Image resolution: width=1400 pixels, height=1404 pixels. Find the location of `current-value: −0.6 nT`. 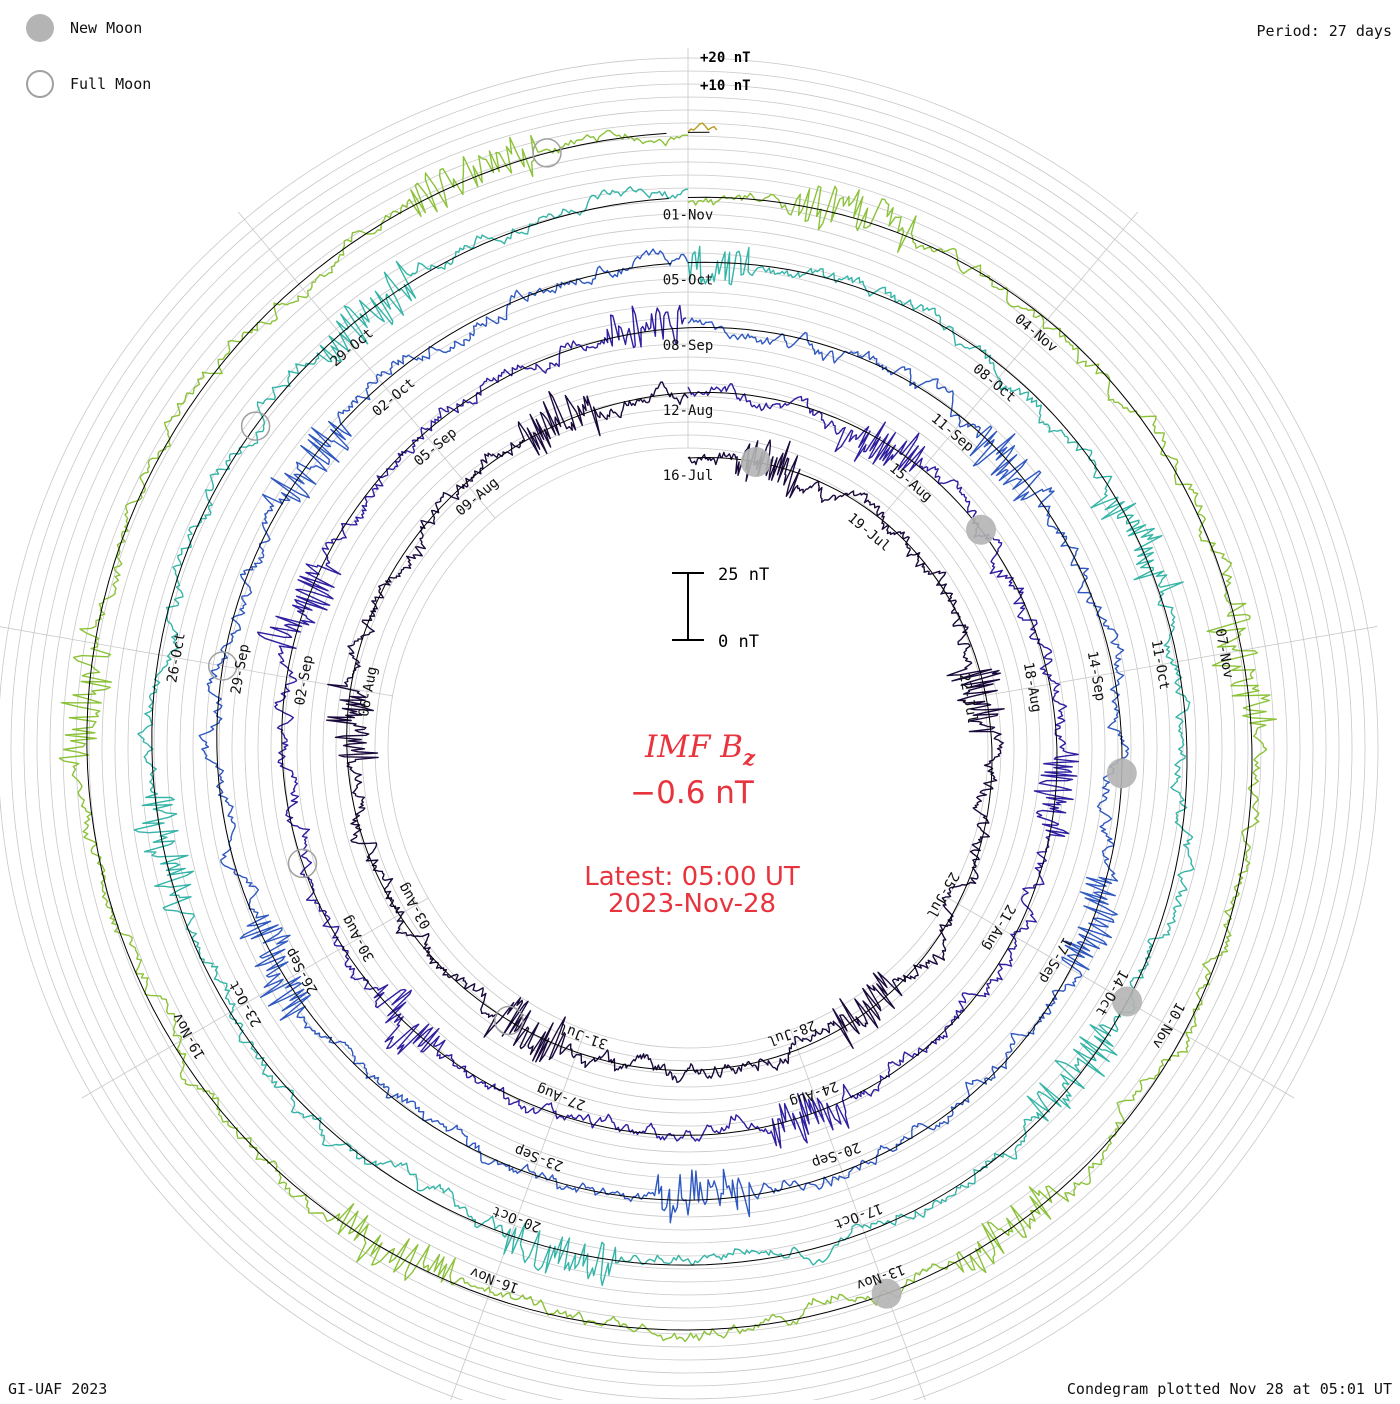

current-value: −0.6 nT is located at coordinates (692, 793).